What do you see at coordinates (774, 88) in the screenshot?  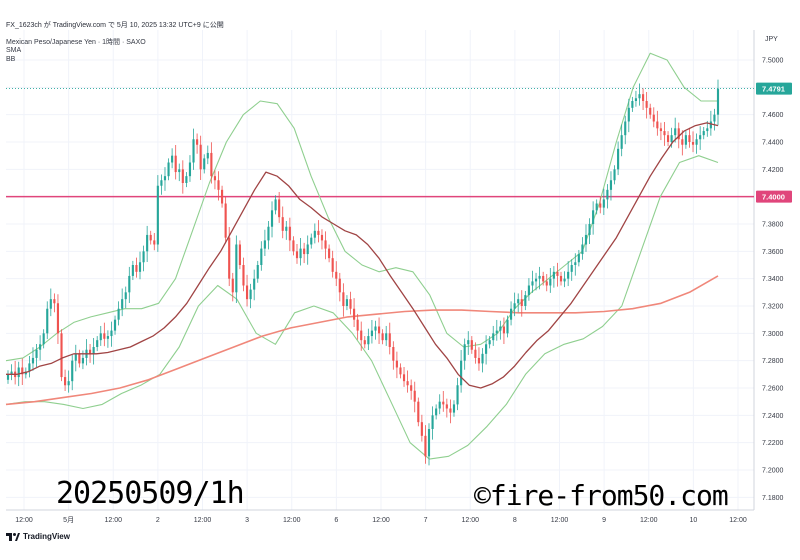 I see `last-price-tag-bg` at bounding box center [774, 88].